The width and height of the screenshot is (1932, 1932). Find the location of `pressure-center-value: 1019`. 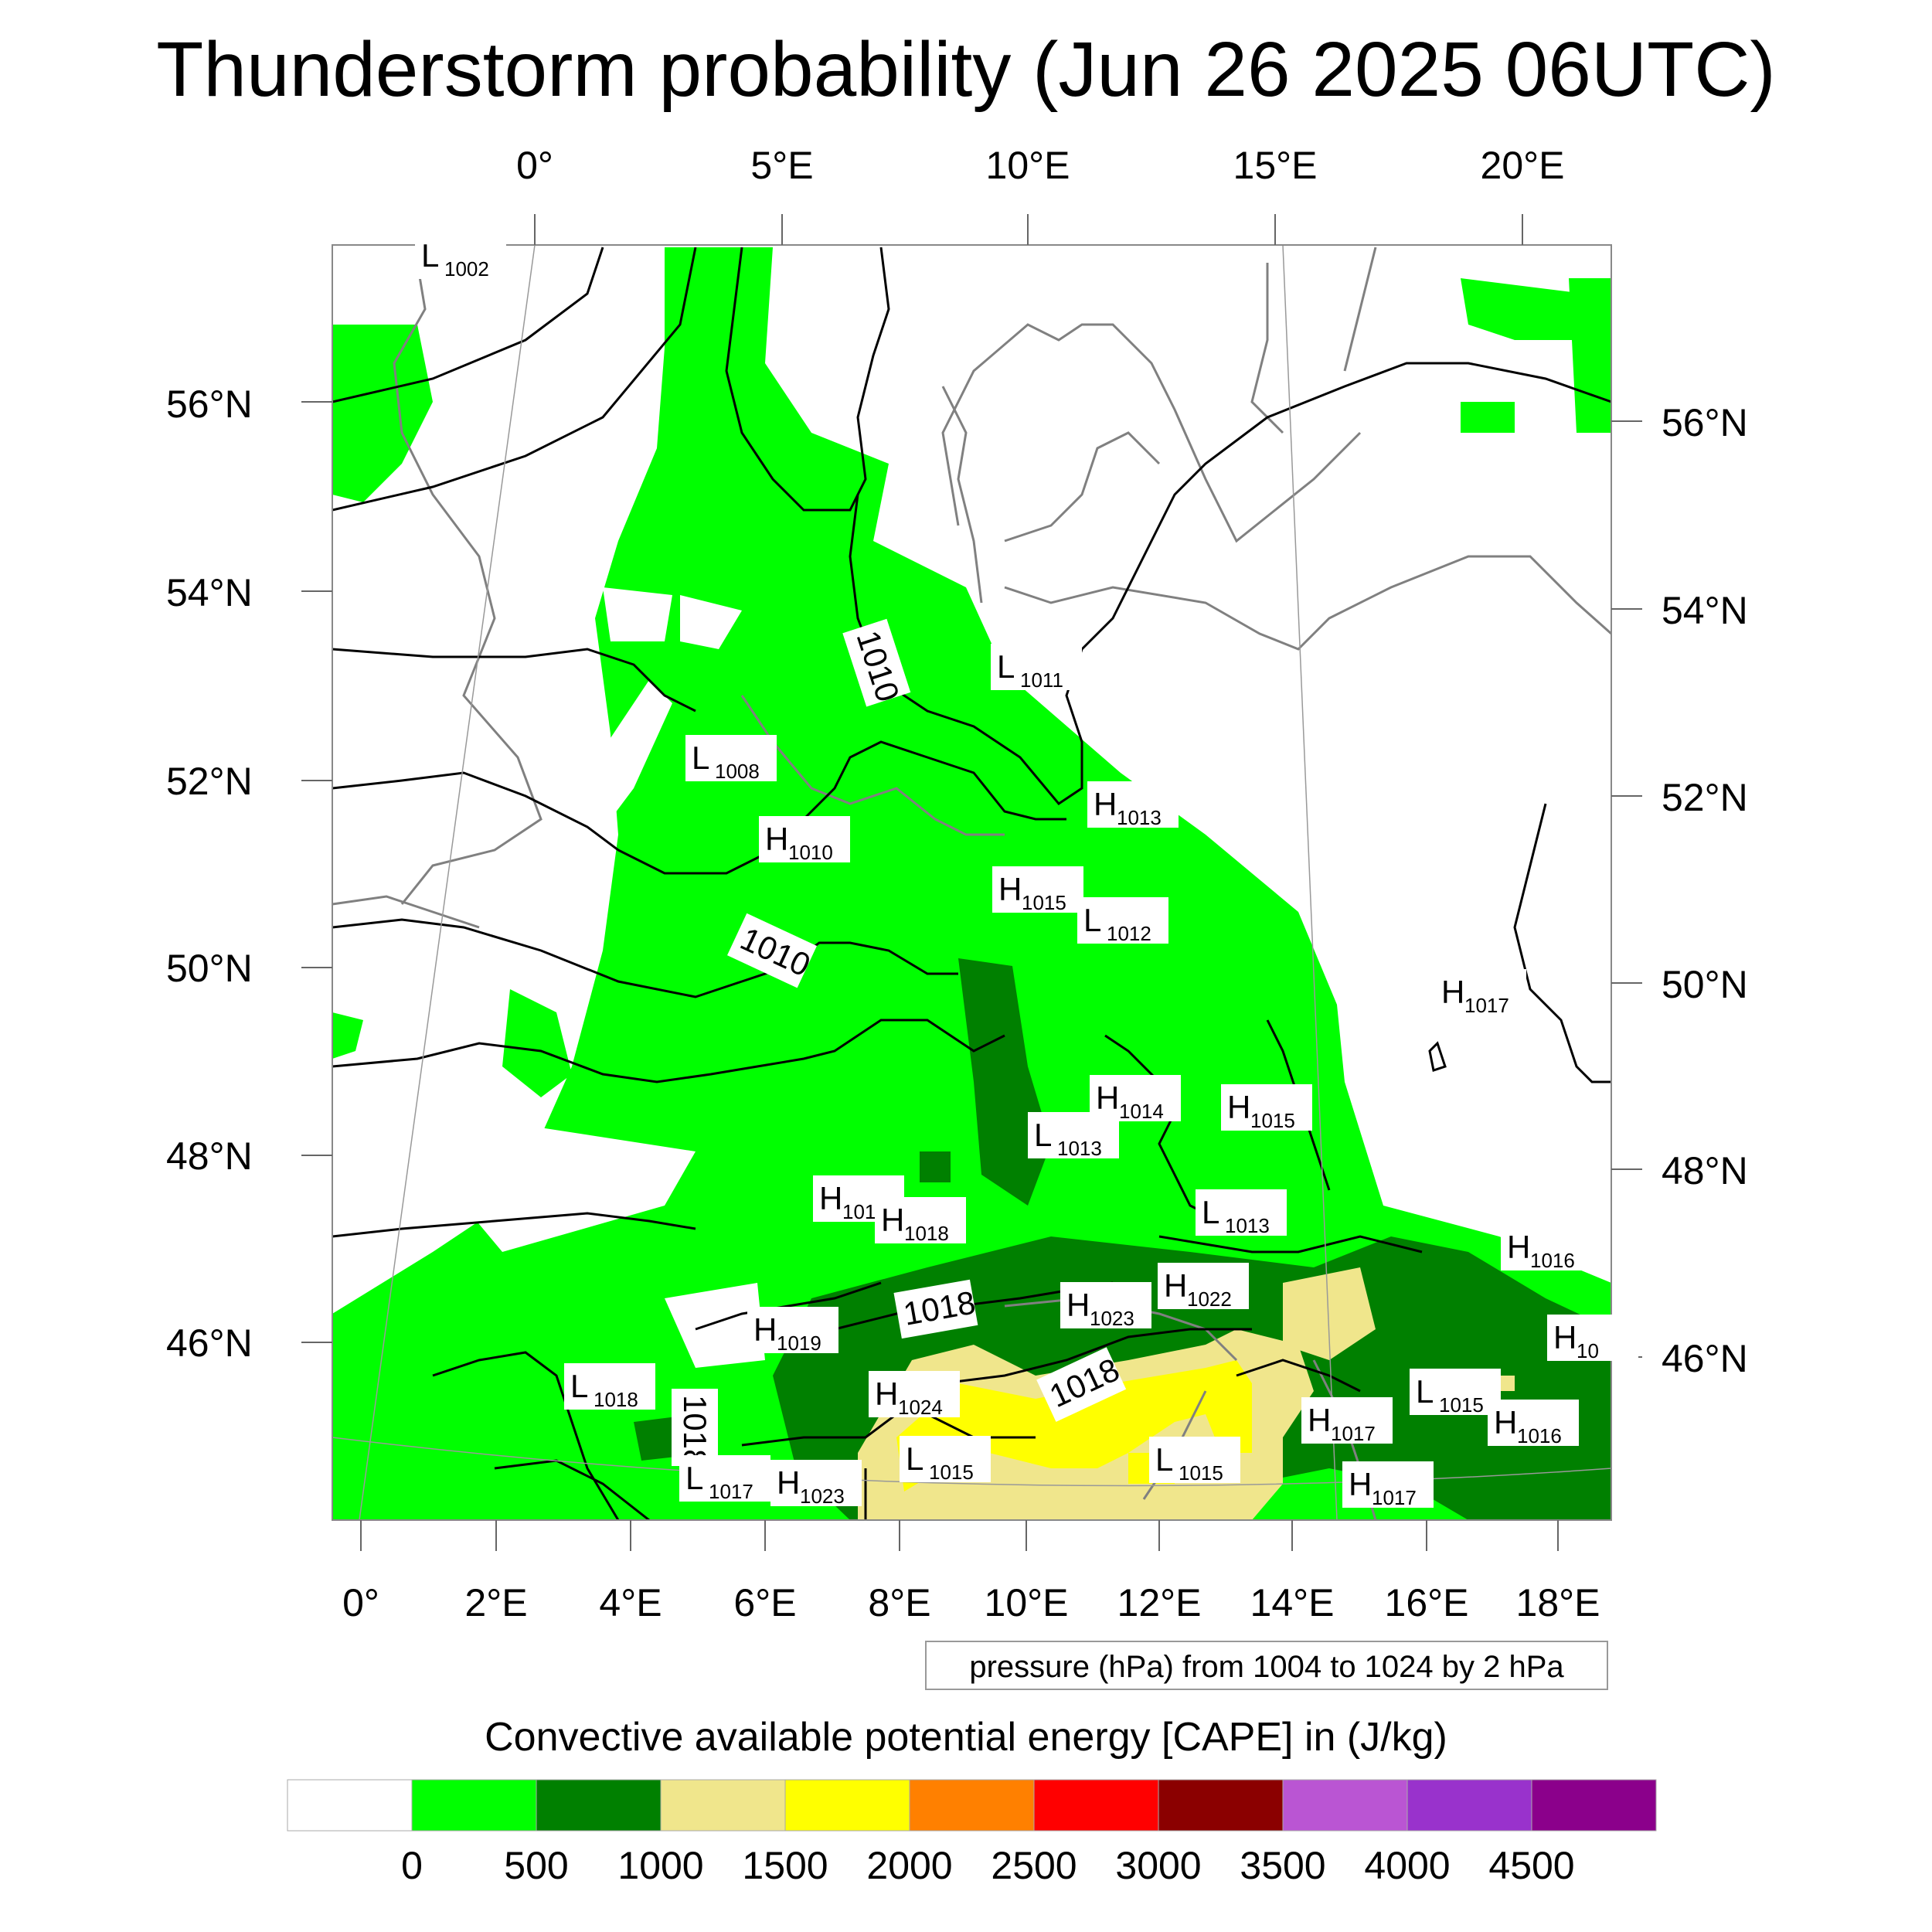

pressure-center-value: 1019 is located at coordinates (799, 1343).